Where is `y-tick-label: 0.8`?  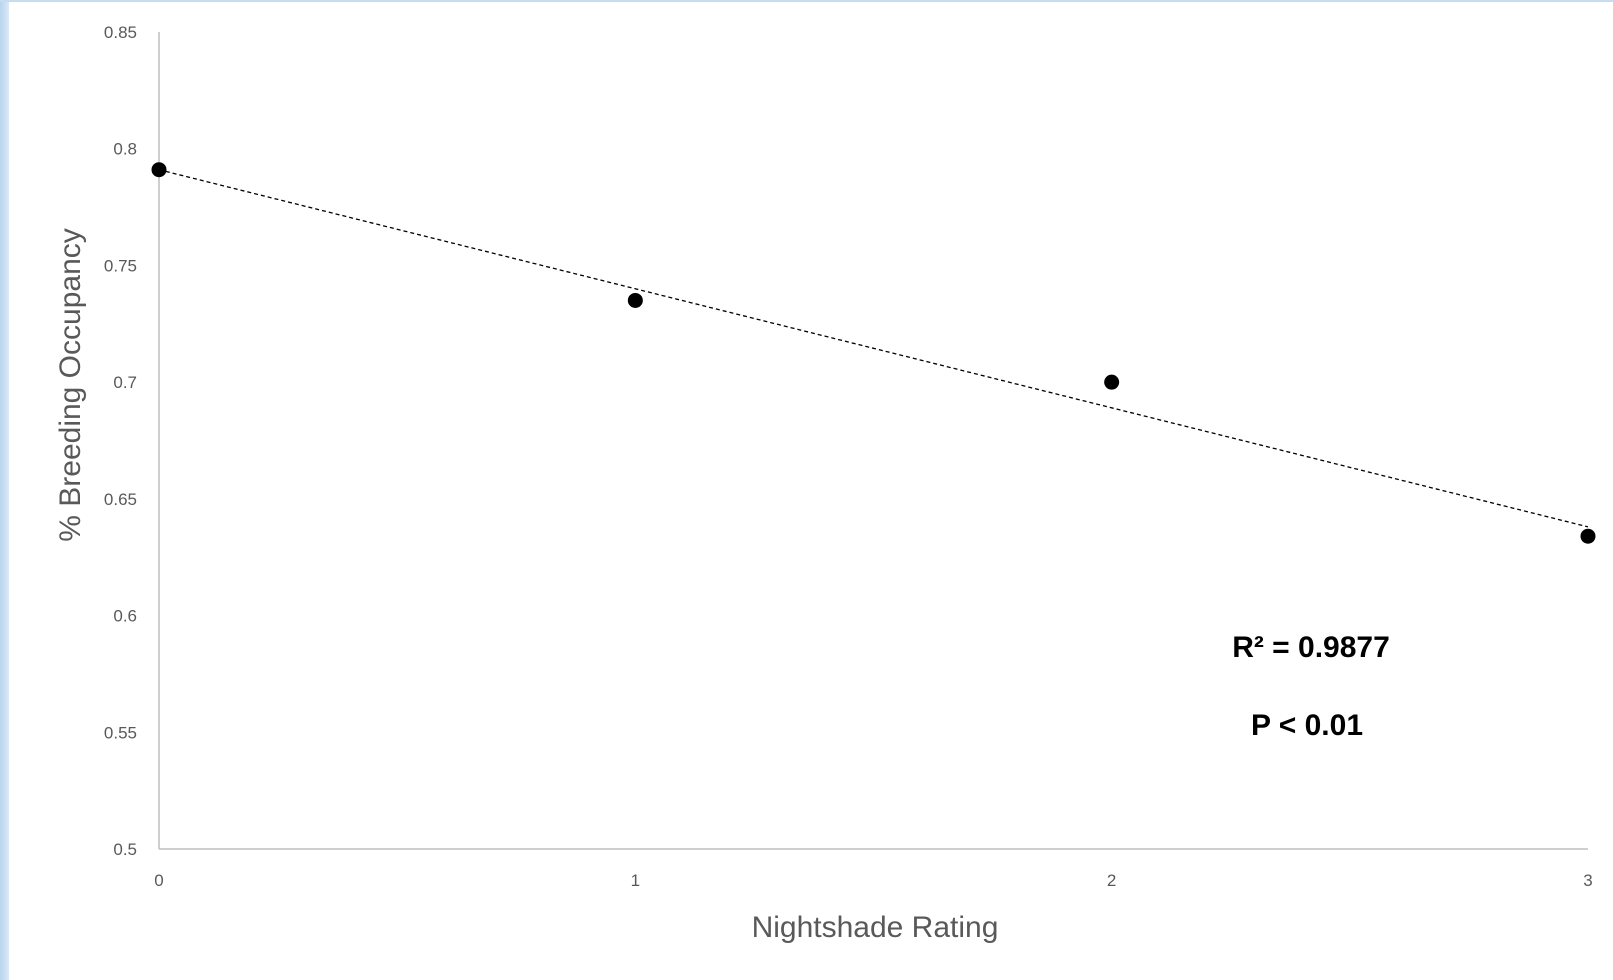
y-tick-label: 0.8 is located at coordinates (125, 149).